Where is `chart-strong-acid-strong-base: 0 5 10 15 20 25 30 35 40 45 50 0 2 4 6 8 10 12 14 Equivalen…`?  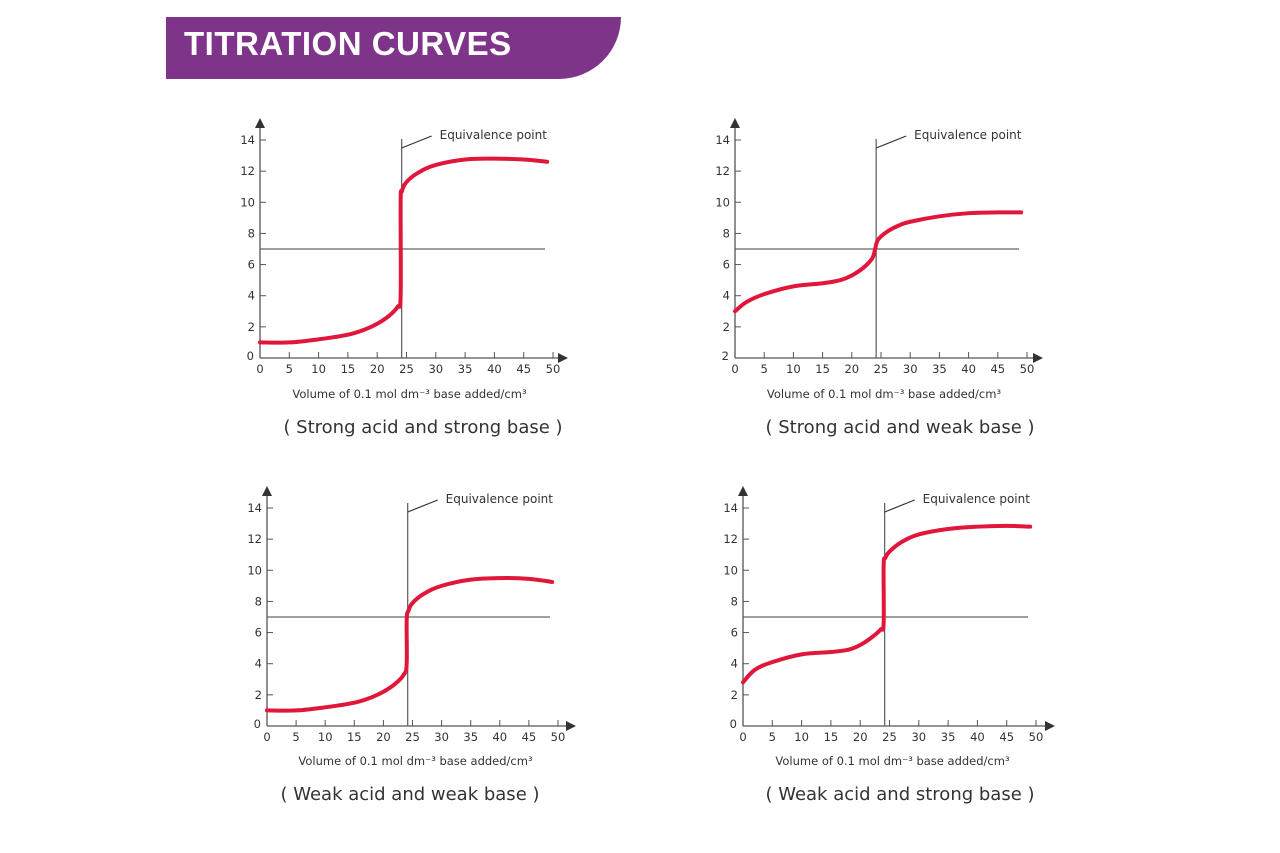 chart-strong-acid-strong-base: 0 5 10 15 20 25 30 35 40 45 50 0 2 4 6 8 10 12 14 Equivalen… is located at coordinates (404, 278).